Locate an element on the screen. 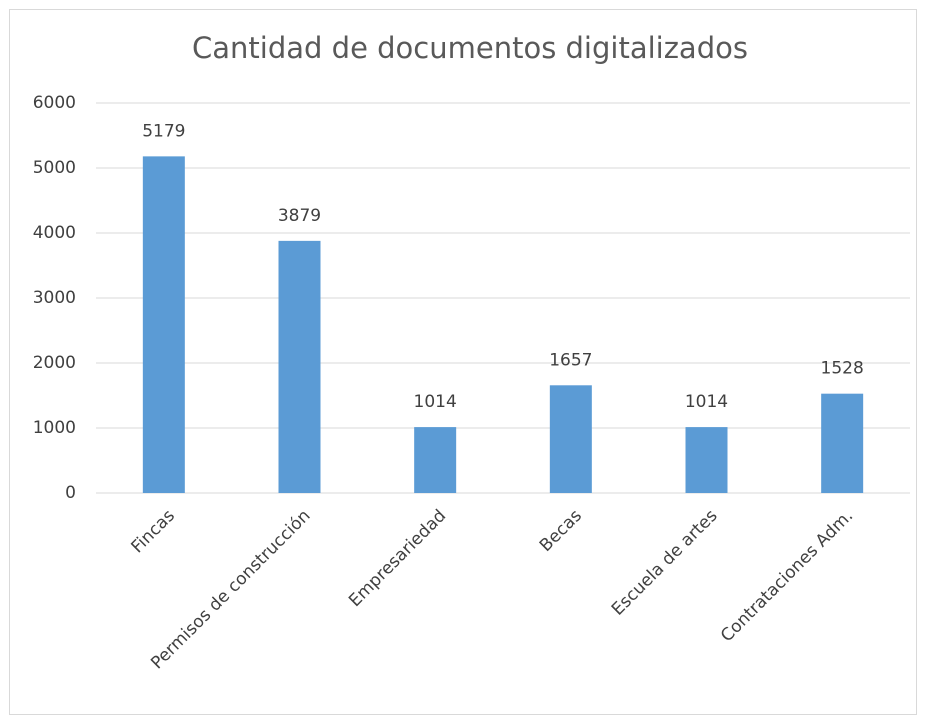 This screenshot has height=723, width=926. y-tick-label: 2000 is located at coordinates (54, 363).